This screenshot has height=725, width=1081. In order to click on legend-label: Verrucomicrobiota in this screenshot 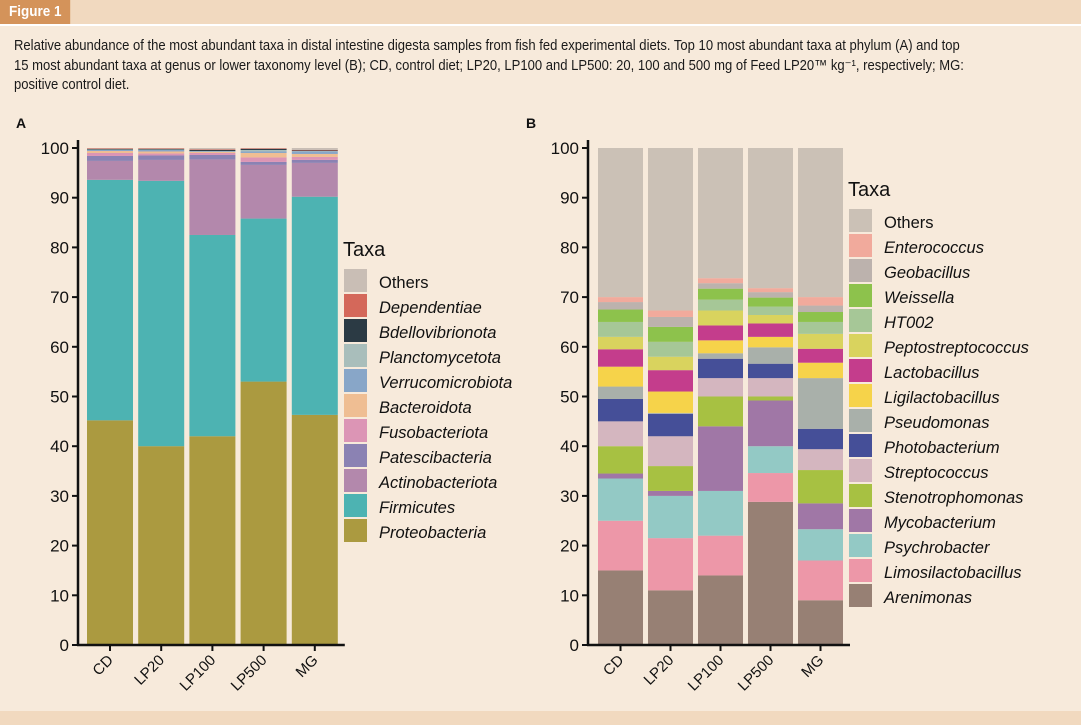, I will do `click(445, 383)`.